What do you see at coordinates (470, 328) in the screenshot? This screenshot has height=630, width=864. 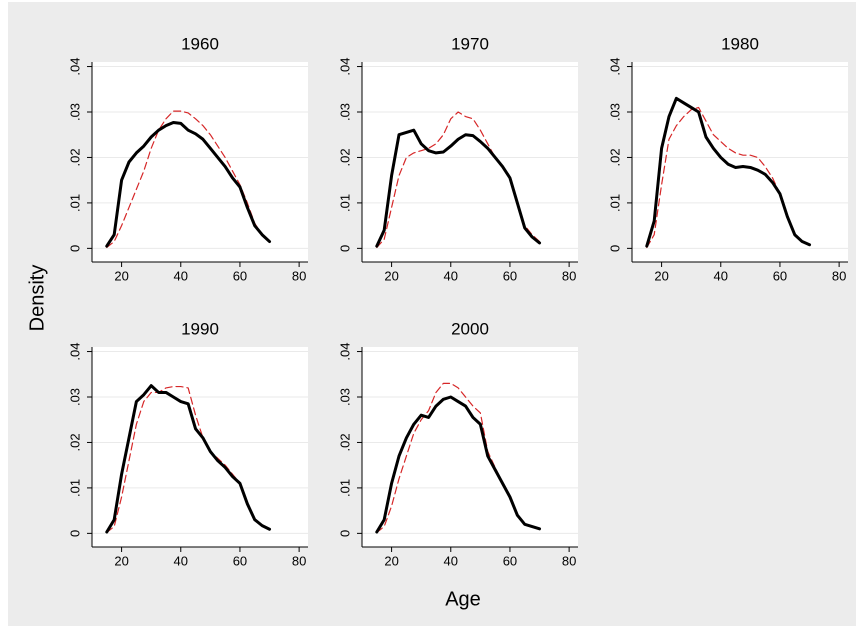 I see `panel-title: 2000` at bounding box center [470, 328].